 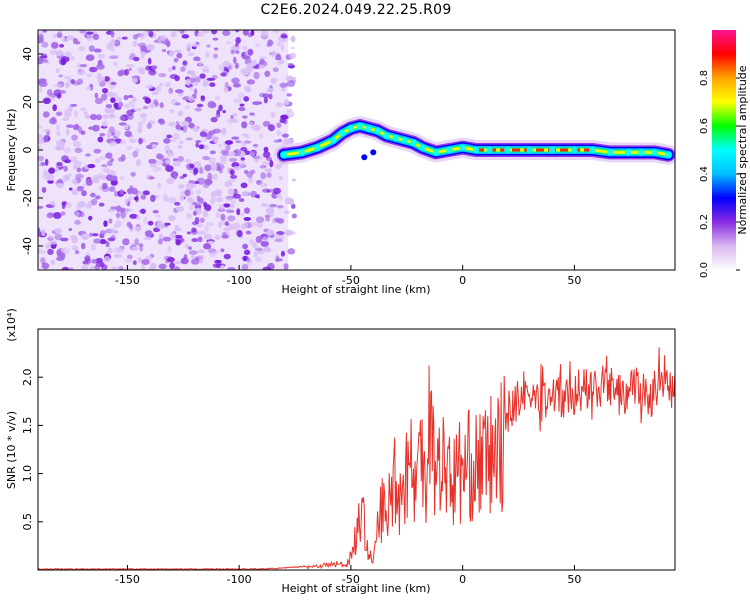 What do you see at coordinates (355, 289) in the screenshot?
I see `spectrogram-x-label: Height of straight line (km)` at bounding box center [355, 289].